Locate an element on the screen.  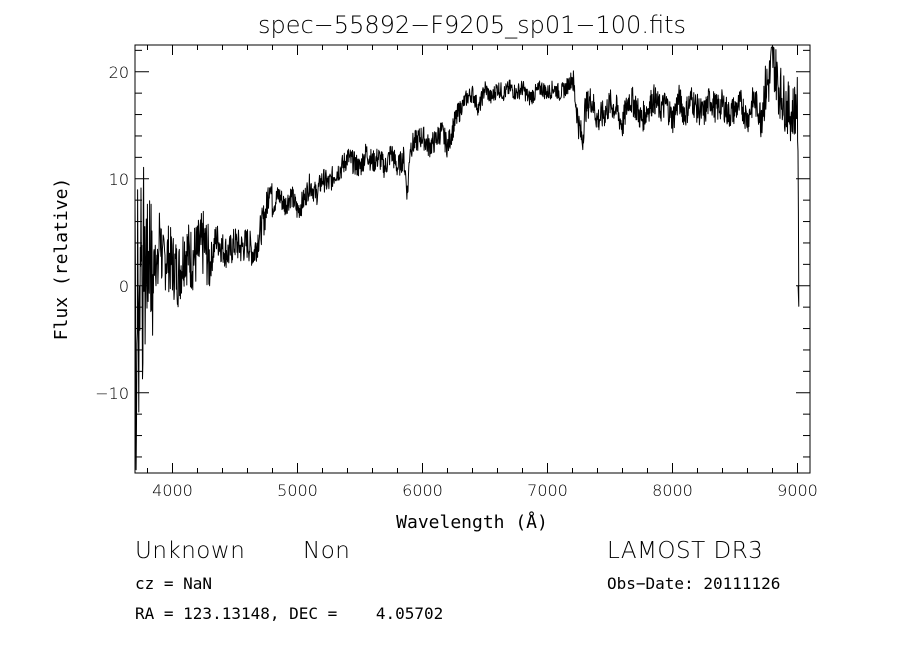
y-tick-label: 20 is located at coordinates (119, 72).